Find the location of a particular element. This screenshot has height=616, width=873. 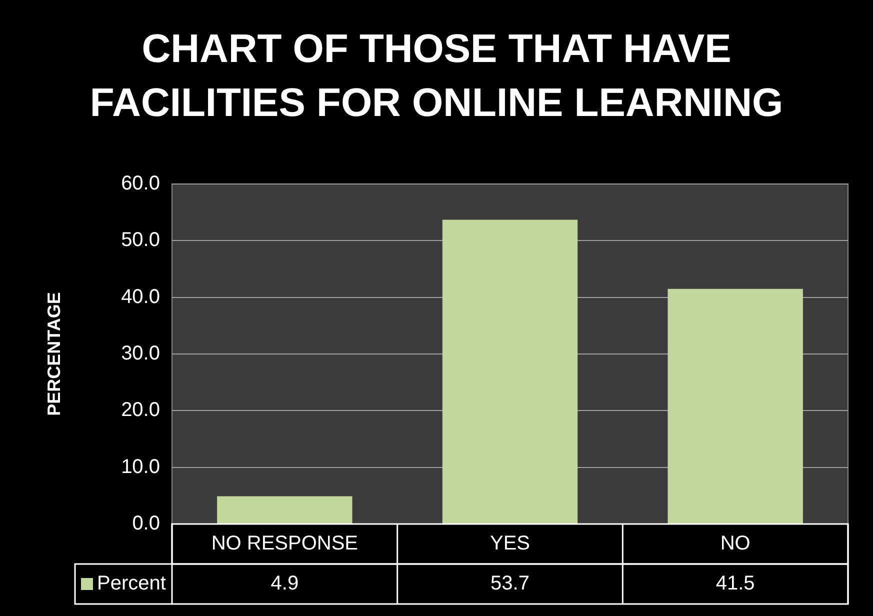

y-tick-label: 40.0 is located at coordinates (140, 297).